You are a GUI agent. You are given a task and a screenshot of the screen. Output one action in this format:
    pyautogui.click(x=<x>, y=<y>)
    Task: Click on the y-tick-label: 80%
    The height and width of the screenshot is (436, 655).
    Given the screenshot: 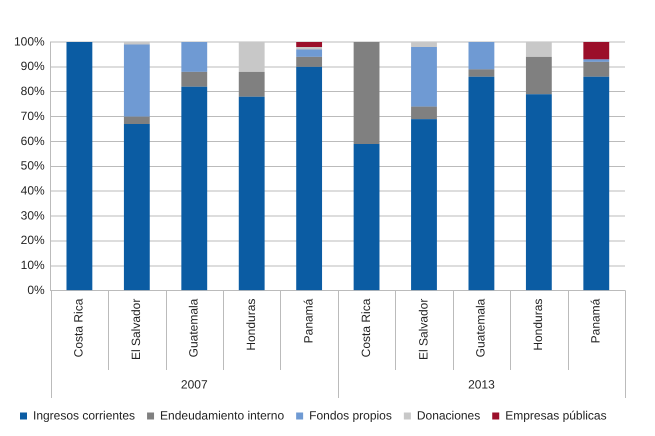 What is the action you would take?
    pyautogui.click(x=33, y=91)
    